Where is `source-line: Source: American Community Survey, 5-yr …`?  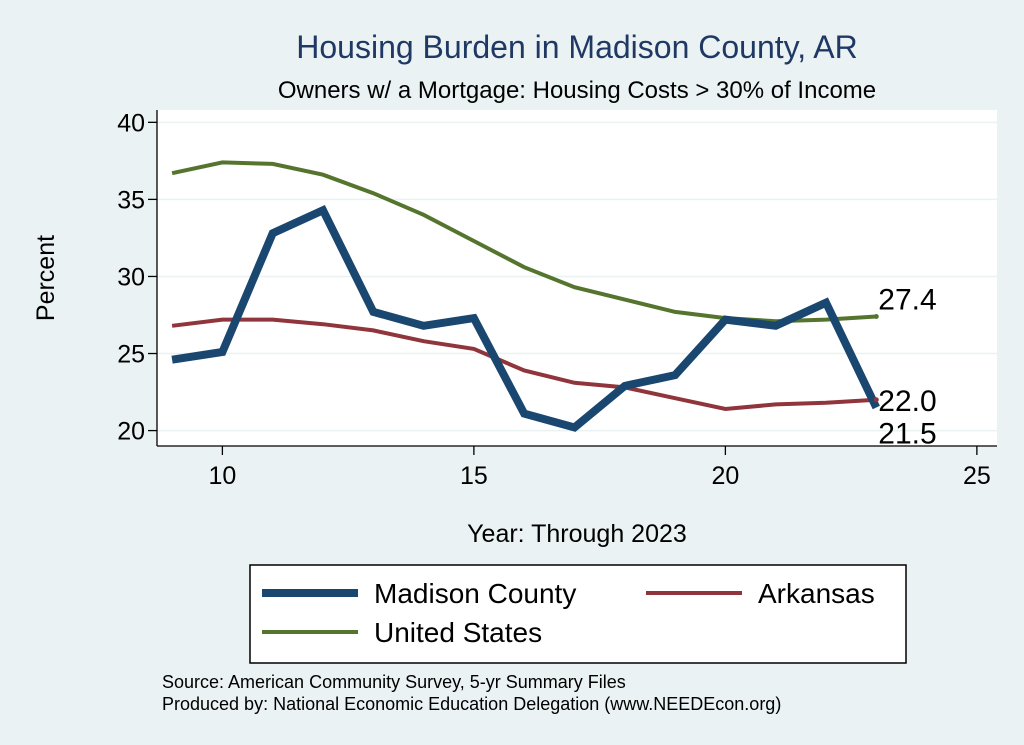 source-line: Source: American Community Survey, 5-yr … is located at coordinates (394, 682).